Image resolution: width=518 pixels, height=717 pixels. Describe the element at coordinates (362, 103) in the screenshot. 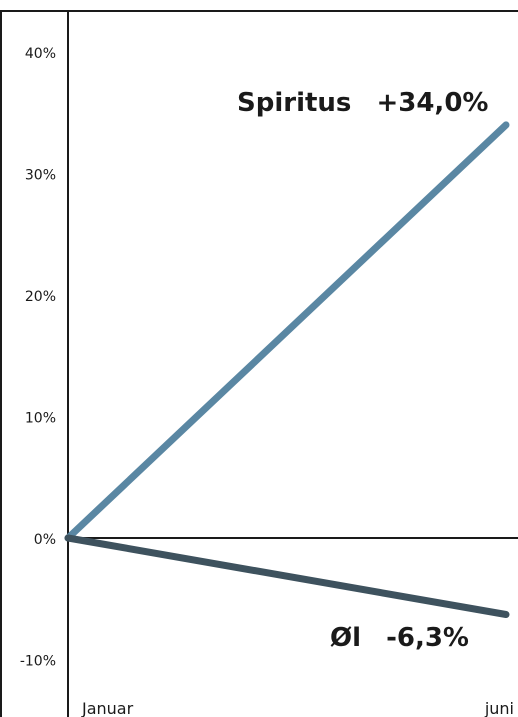

I see `series-label-spiritus: Spiritus +34,0%` at that location.